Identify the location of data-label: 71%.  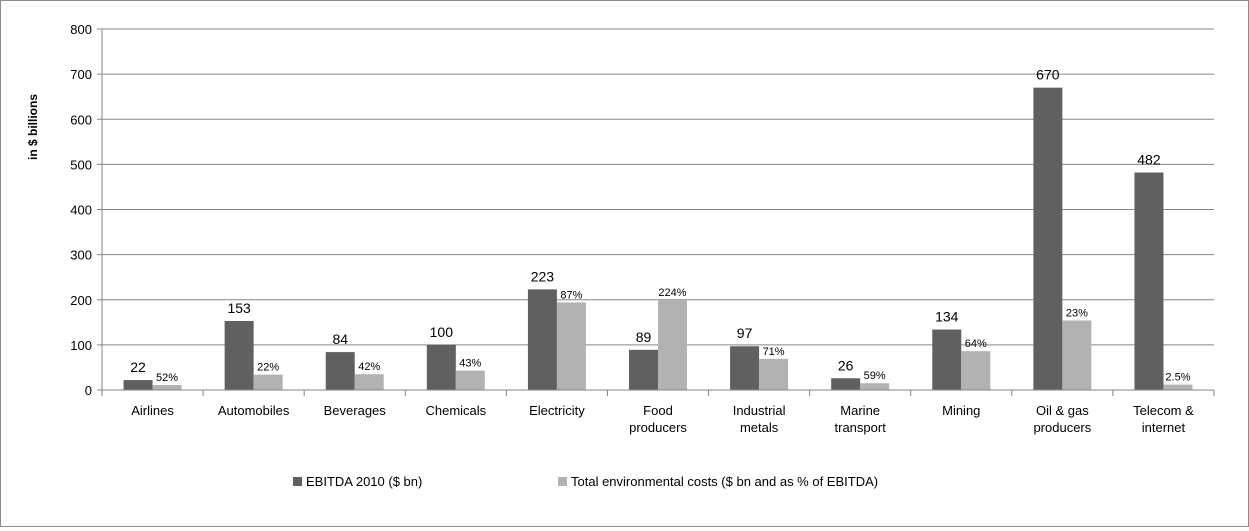
(774, 352).